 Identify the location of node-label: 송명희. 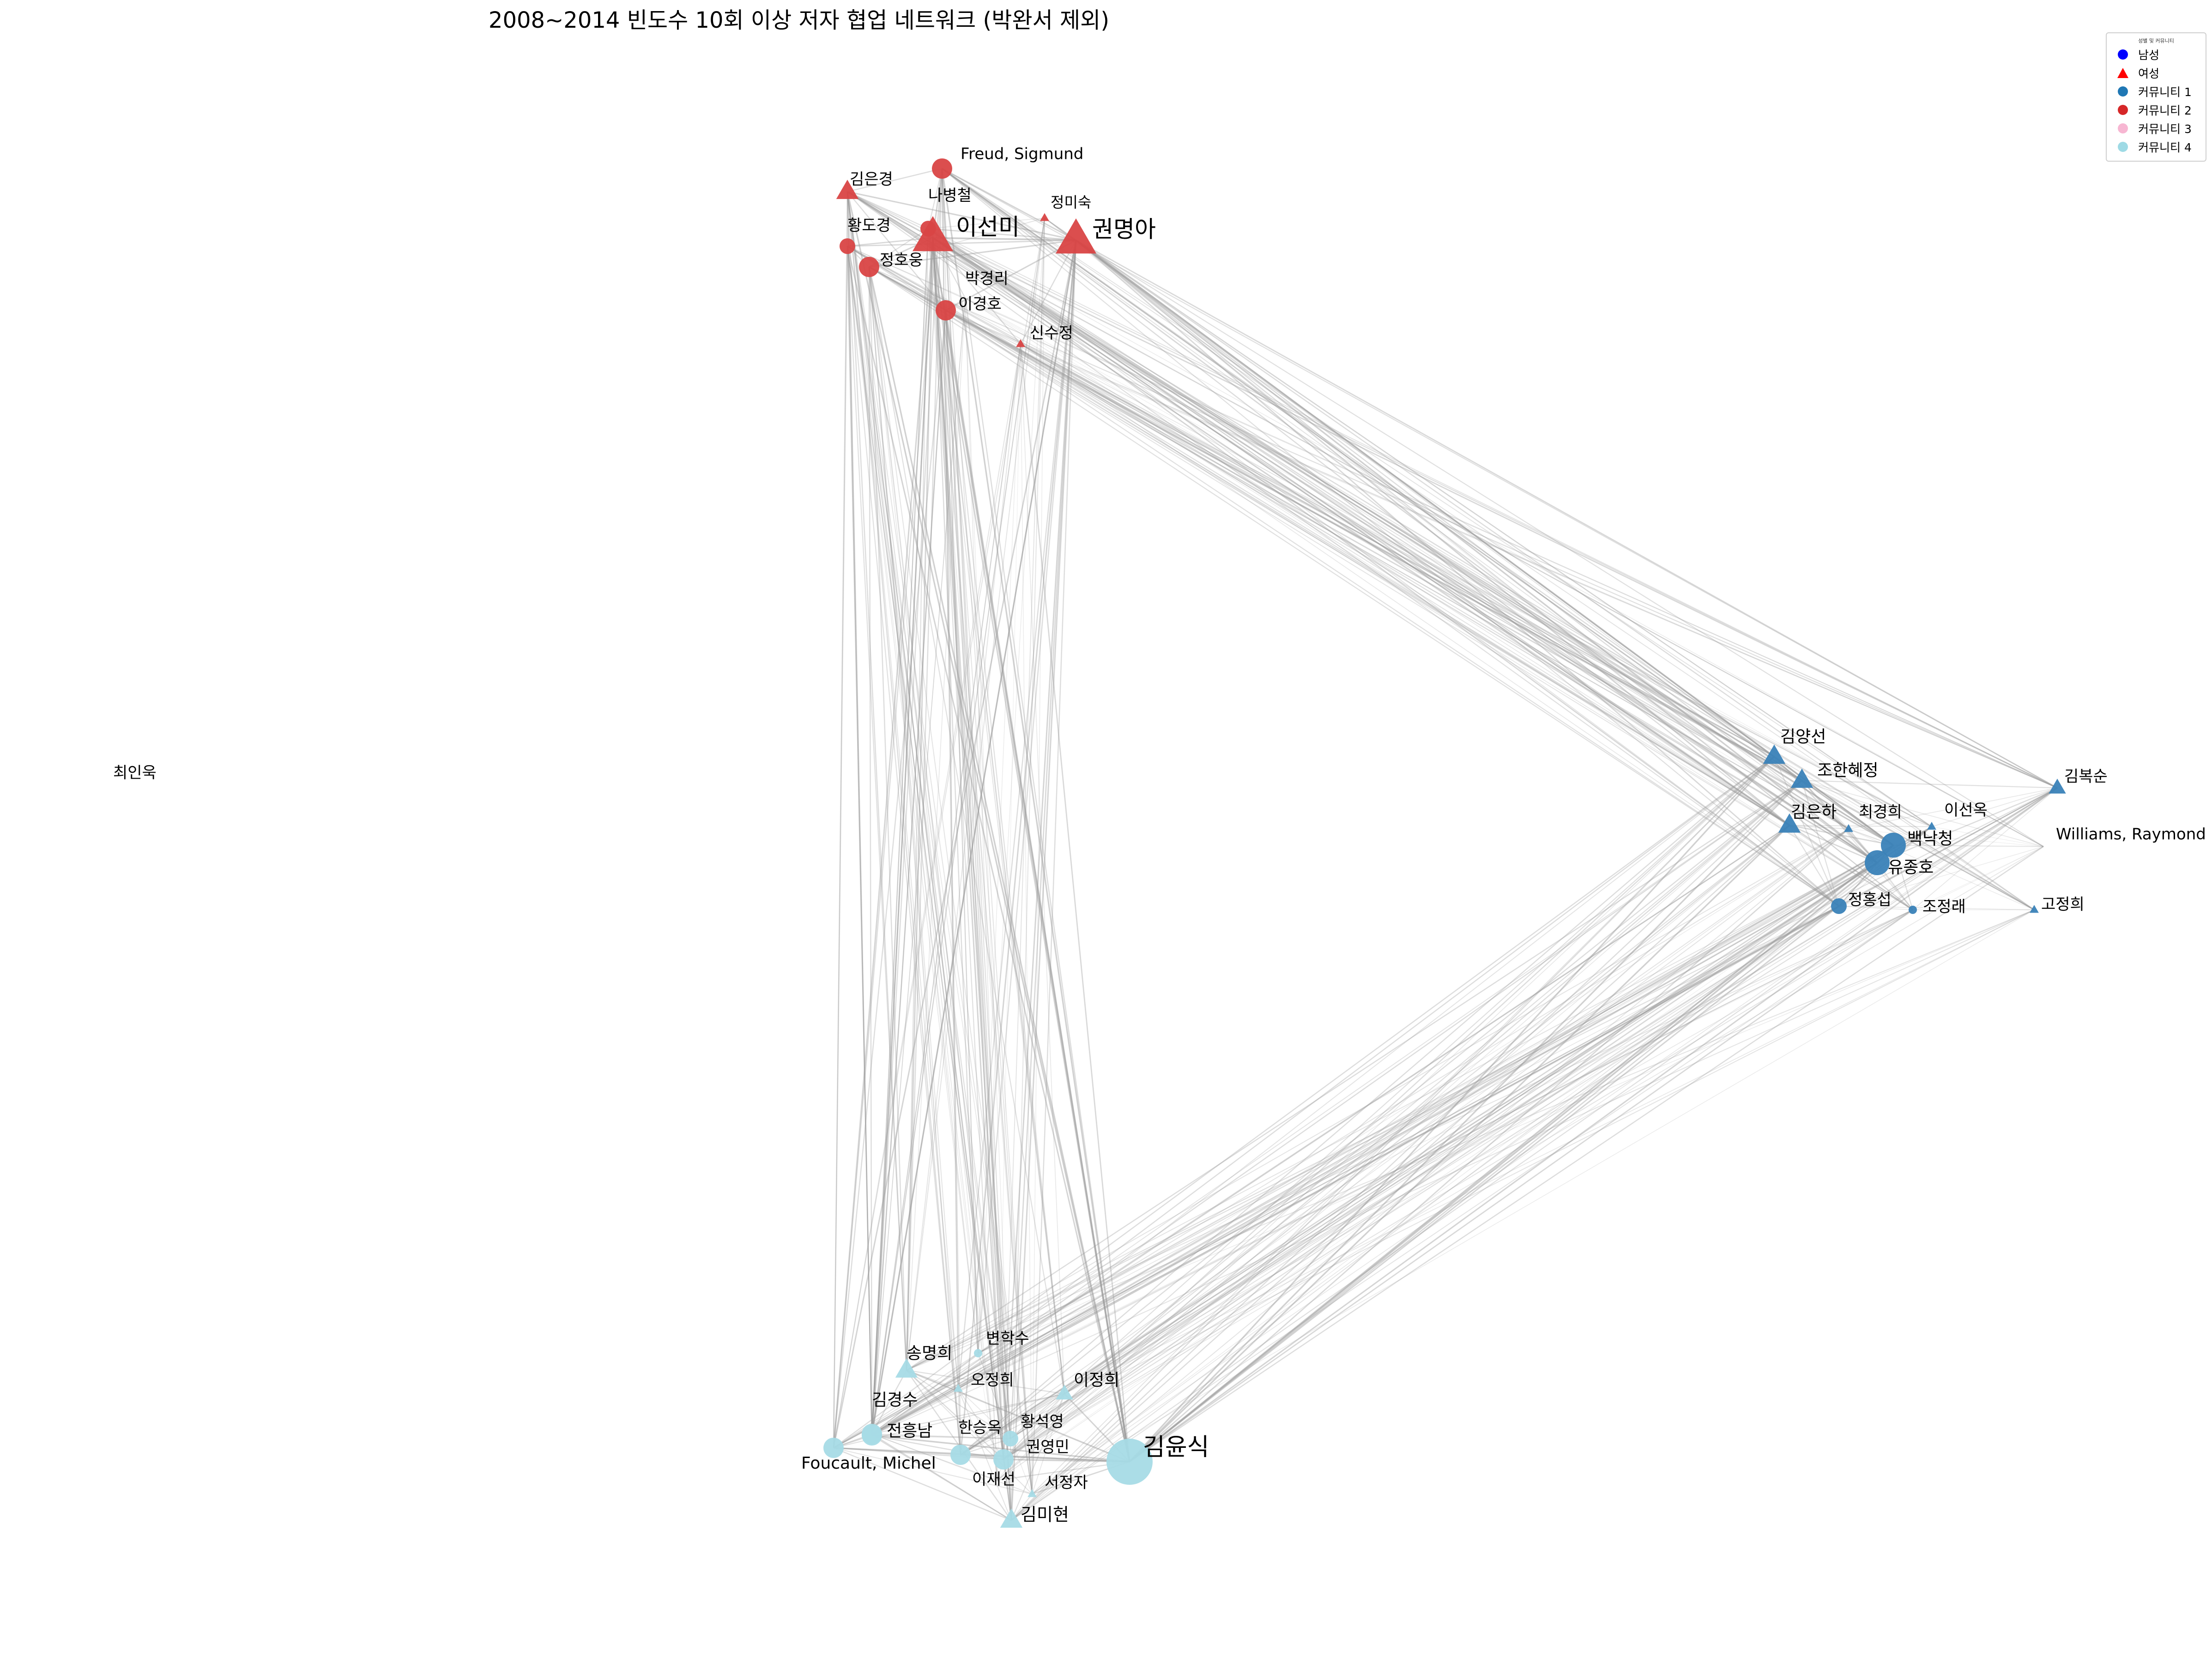
(929, 1353).